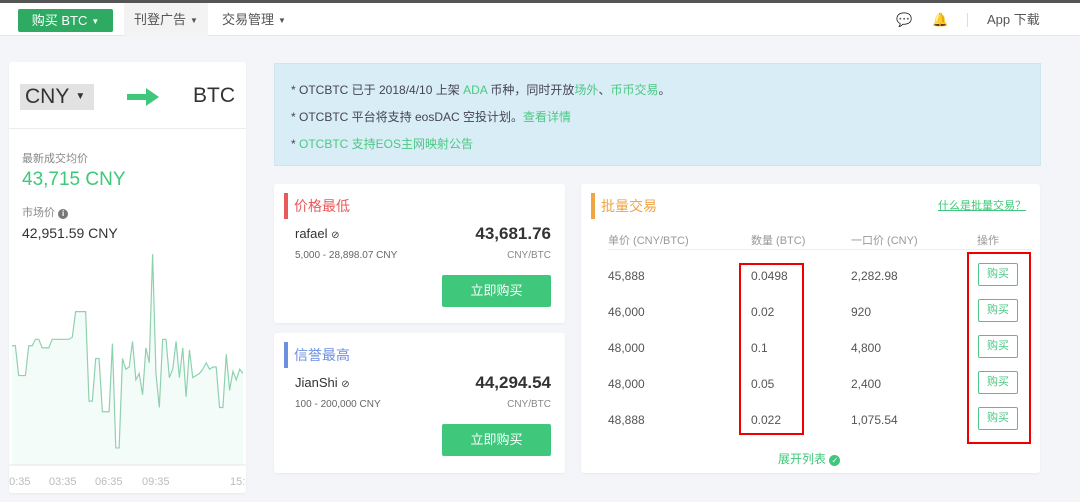 The height and width of the screenshot is (502, 1080). Describe the element at coordinates (540, 19) in the screenshot. I see `navbar: 购买 BTC ▼ 刊登广告 ▼ 交易管理 ▼ 💬 🔔 App 下载` at that location.